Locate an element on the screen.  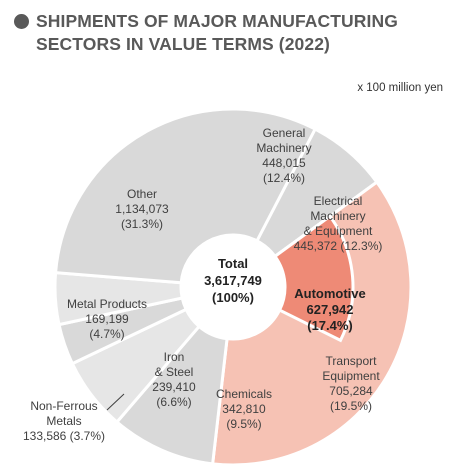
slice-label-line: (6.6%) is located at coordinates (173, 402).